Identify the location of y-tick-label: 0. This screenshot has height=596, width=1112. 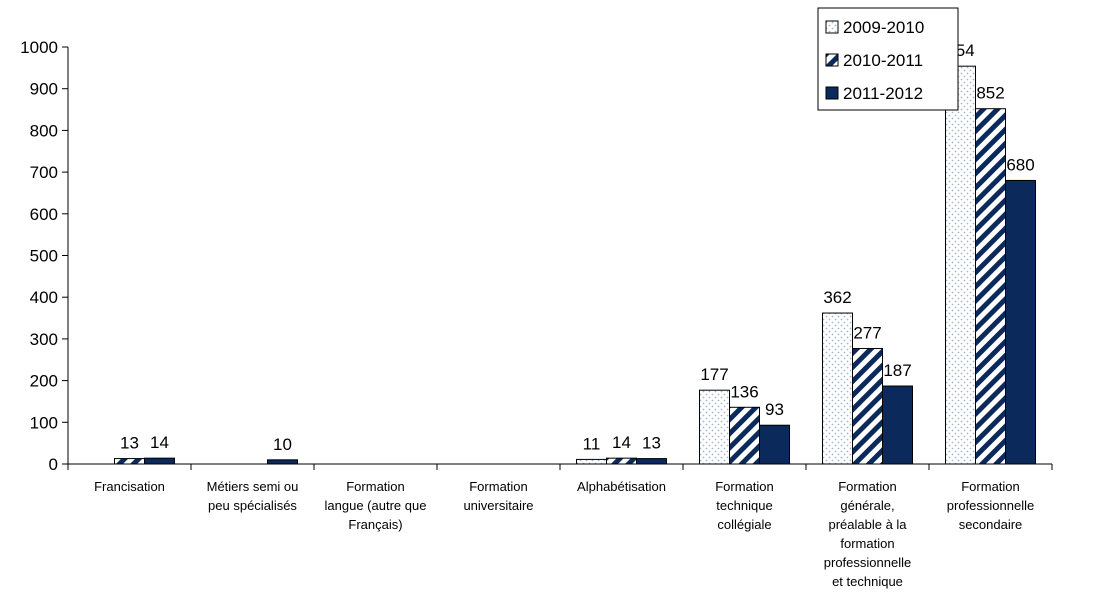
(53, 464).